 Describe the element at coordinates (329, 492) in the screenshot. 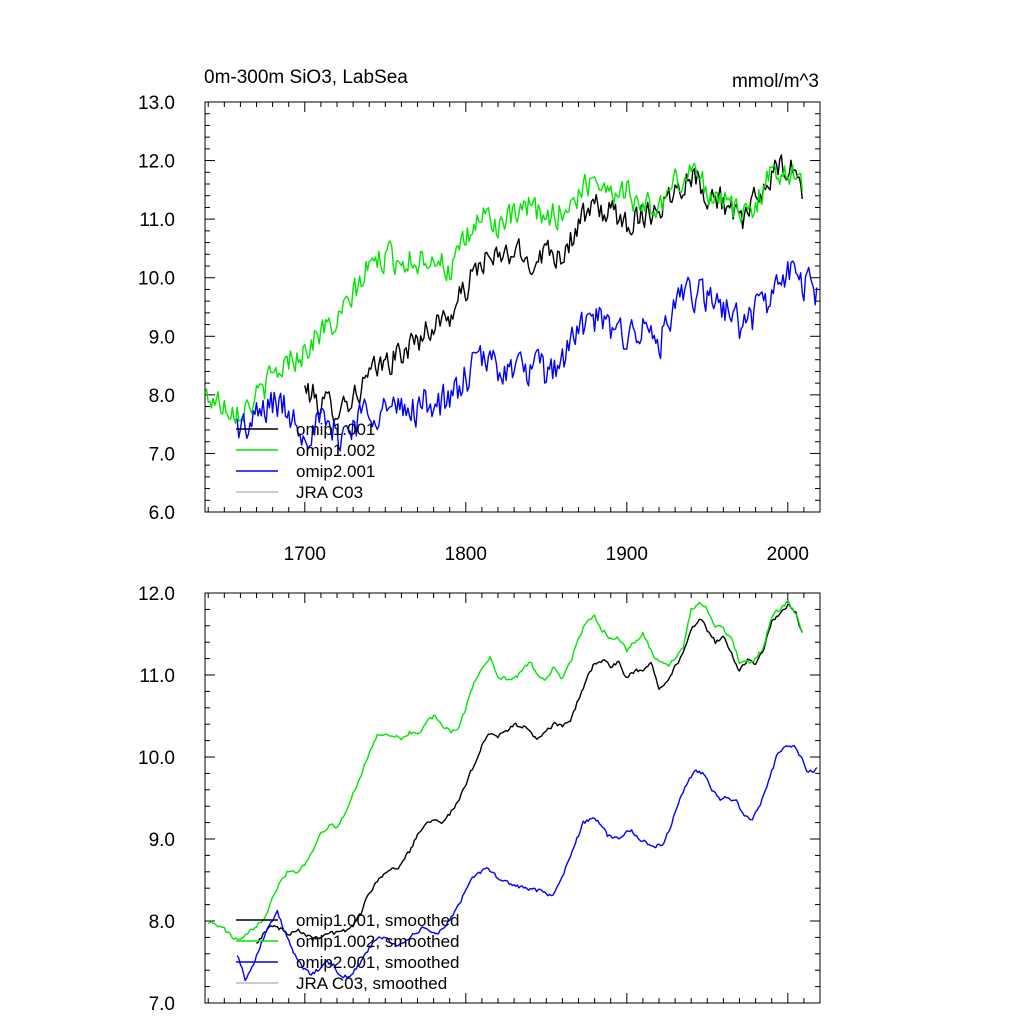

I see `legend-label: JRA C03` at that location.